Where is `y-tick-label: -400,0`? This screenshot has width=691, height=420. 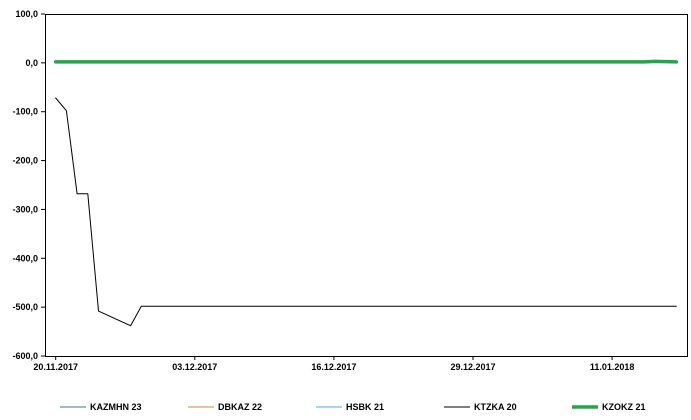 y-tick-label: -400,0 is located at coordinates (25, 258).